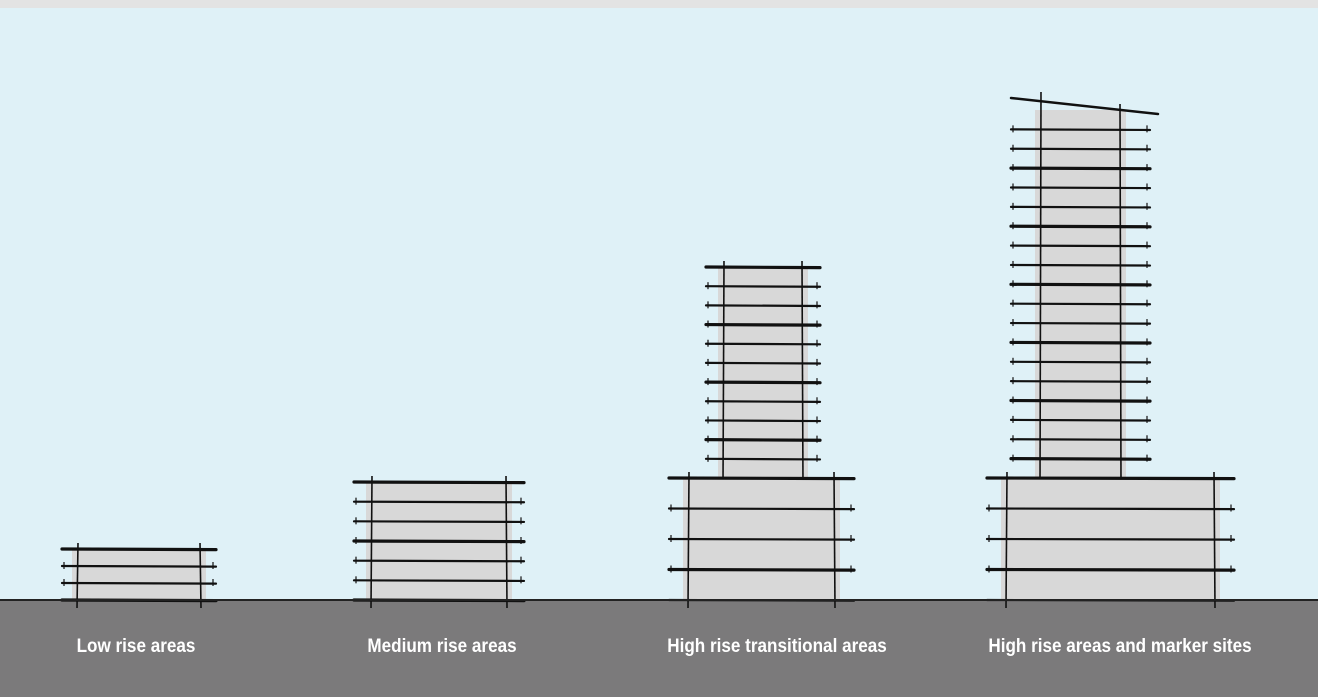 This screenshot has height=697, width=1318. Describe the element at coordinates (200, 575) in the screenshot. I see `low-podium-column-right` at that location.